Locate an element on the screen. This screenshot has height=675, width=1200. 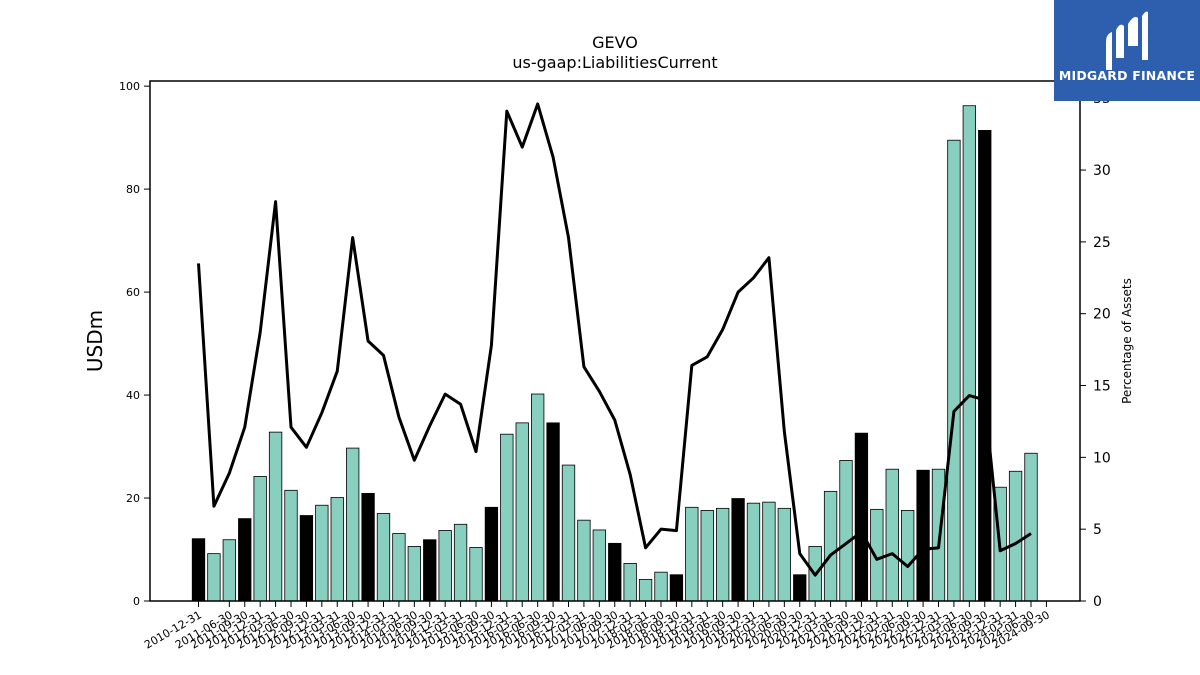
y2-tick-label: 25 is located at coordinates (1102, 243).